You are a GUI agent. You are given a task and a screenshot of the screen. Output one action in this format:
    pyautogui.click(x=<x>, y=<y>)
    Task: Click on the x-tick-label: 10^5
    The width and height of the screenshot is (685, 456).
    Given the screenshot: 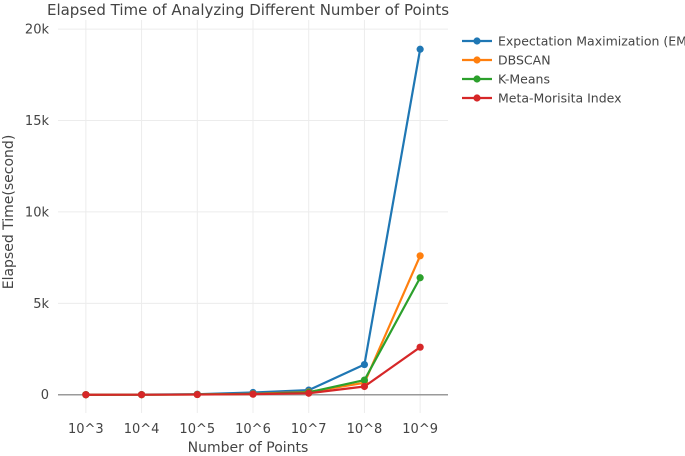 What is the action you would take?
    pyautogui.click(x=197, y=429)
    